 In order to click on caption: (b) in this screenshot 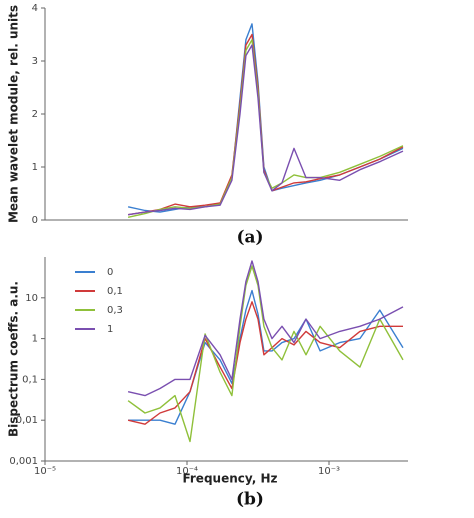, I will do `click(250, 500)`.